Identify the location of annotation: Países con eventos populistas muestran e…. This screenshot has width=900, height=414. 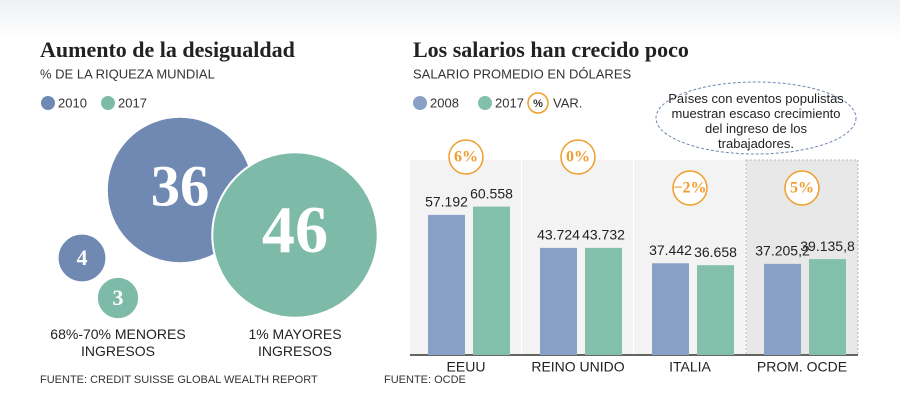
(756, 121).